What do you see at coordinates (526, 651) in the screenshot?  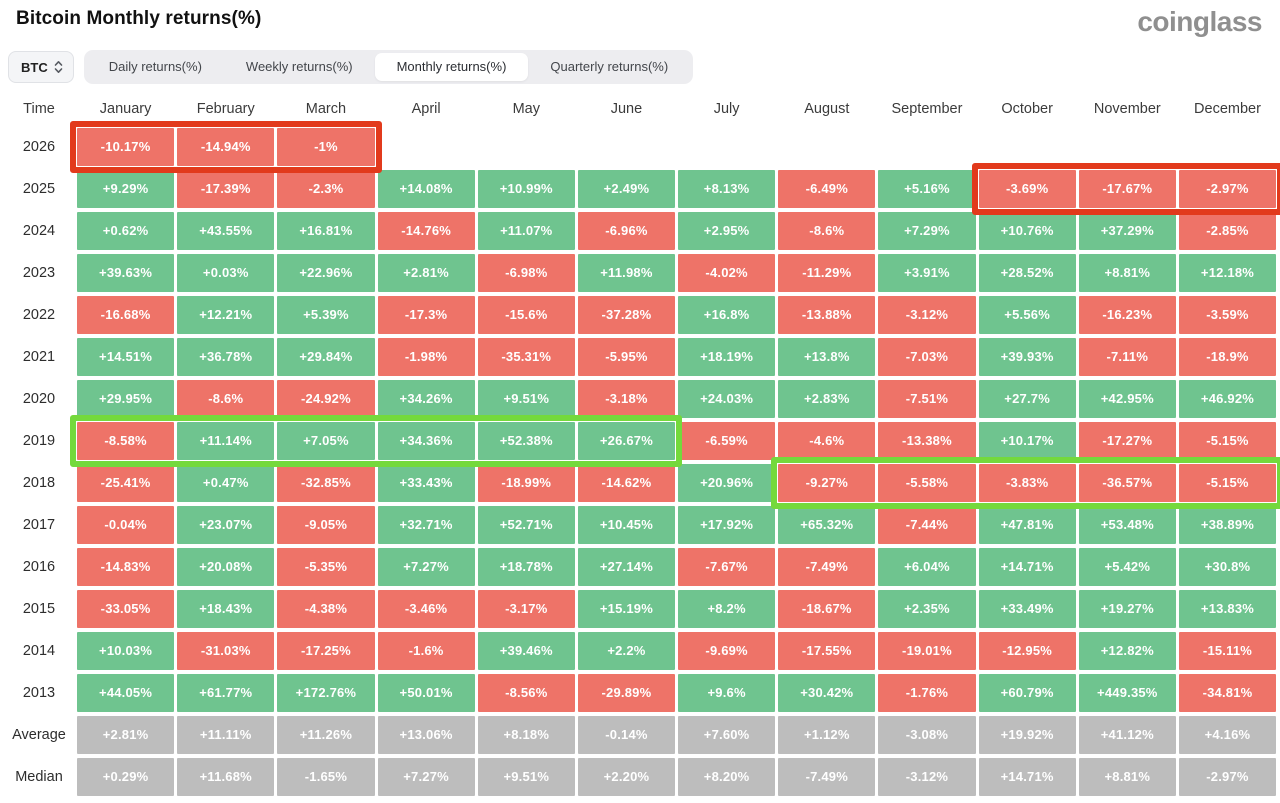 I see `return-cell: +39.46%` at bounding box center [526, 651].